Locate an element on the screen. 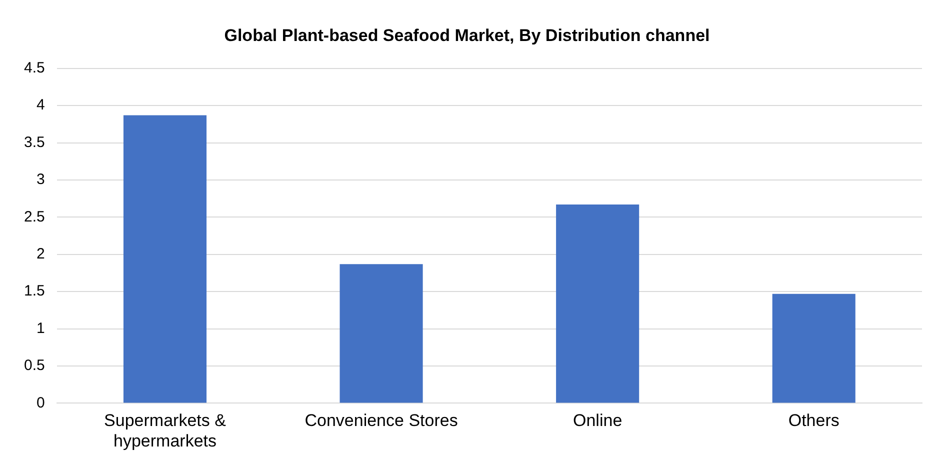  x-tick-label: Others is located at coordinates (814, 420).